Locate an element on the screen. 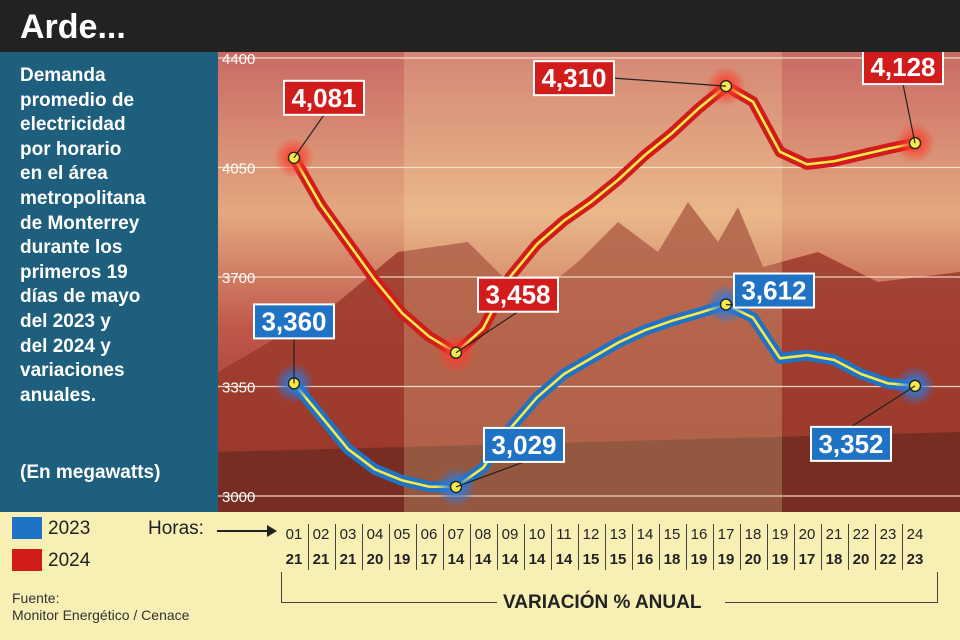  data-label: 3,612 is located at coordinates (773, 291).